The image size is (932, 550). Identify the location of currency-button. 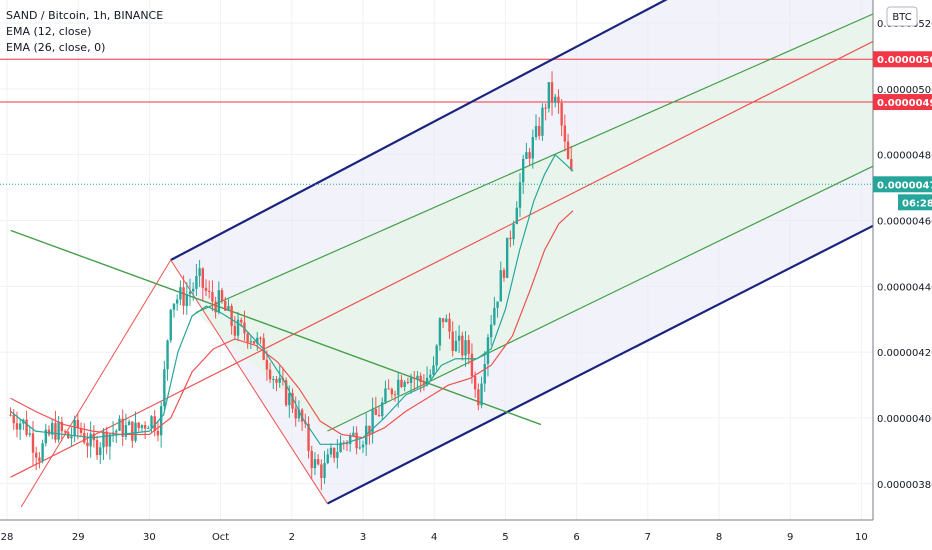
(902, 16).